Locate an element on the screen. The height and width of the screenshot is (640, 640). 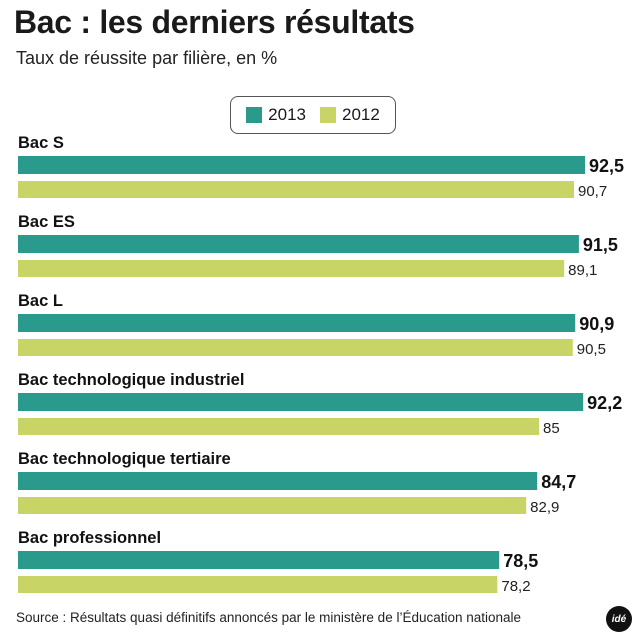
category-label: Bac technologique tertiaire is located at coordinates (124, 459).